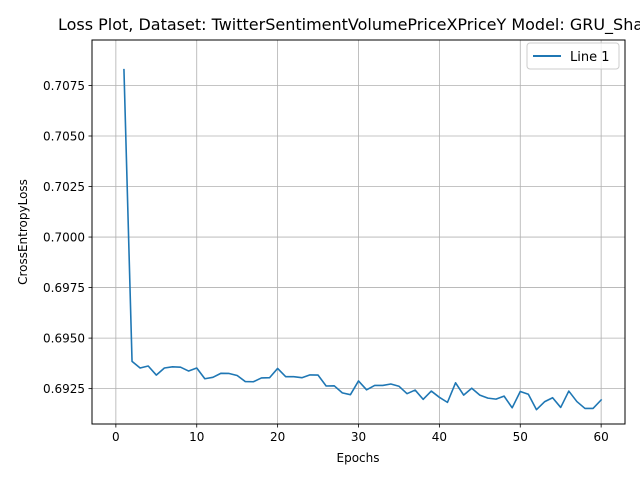  I want to click on legend-box, so click(573, 56).